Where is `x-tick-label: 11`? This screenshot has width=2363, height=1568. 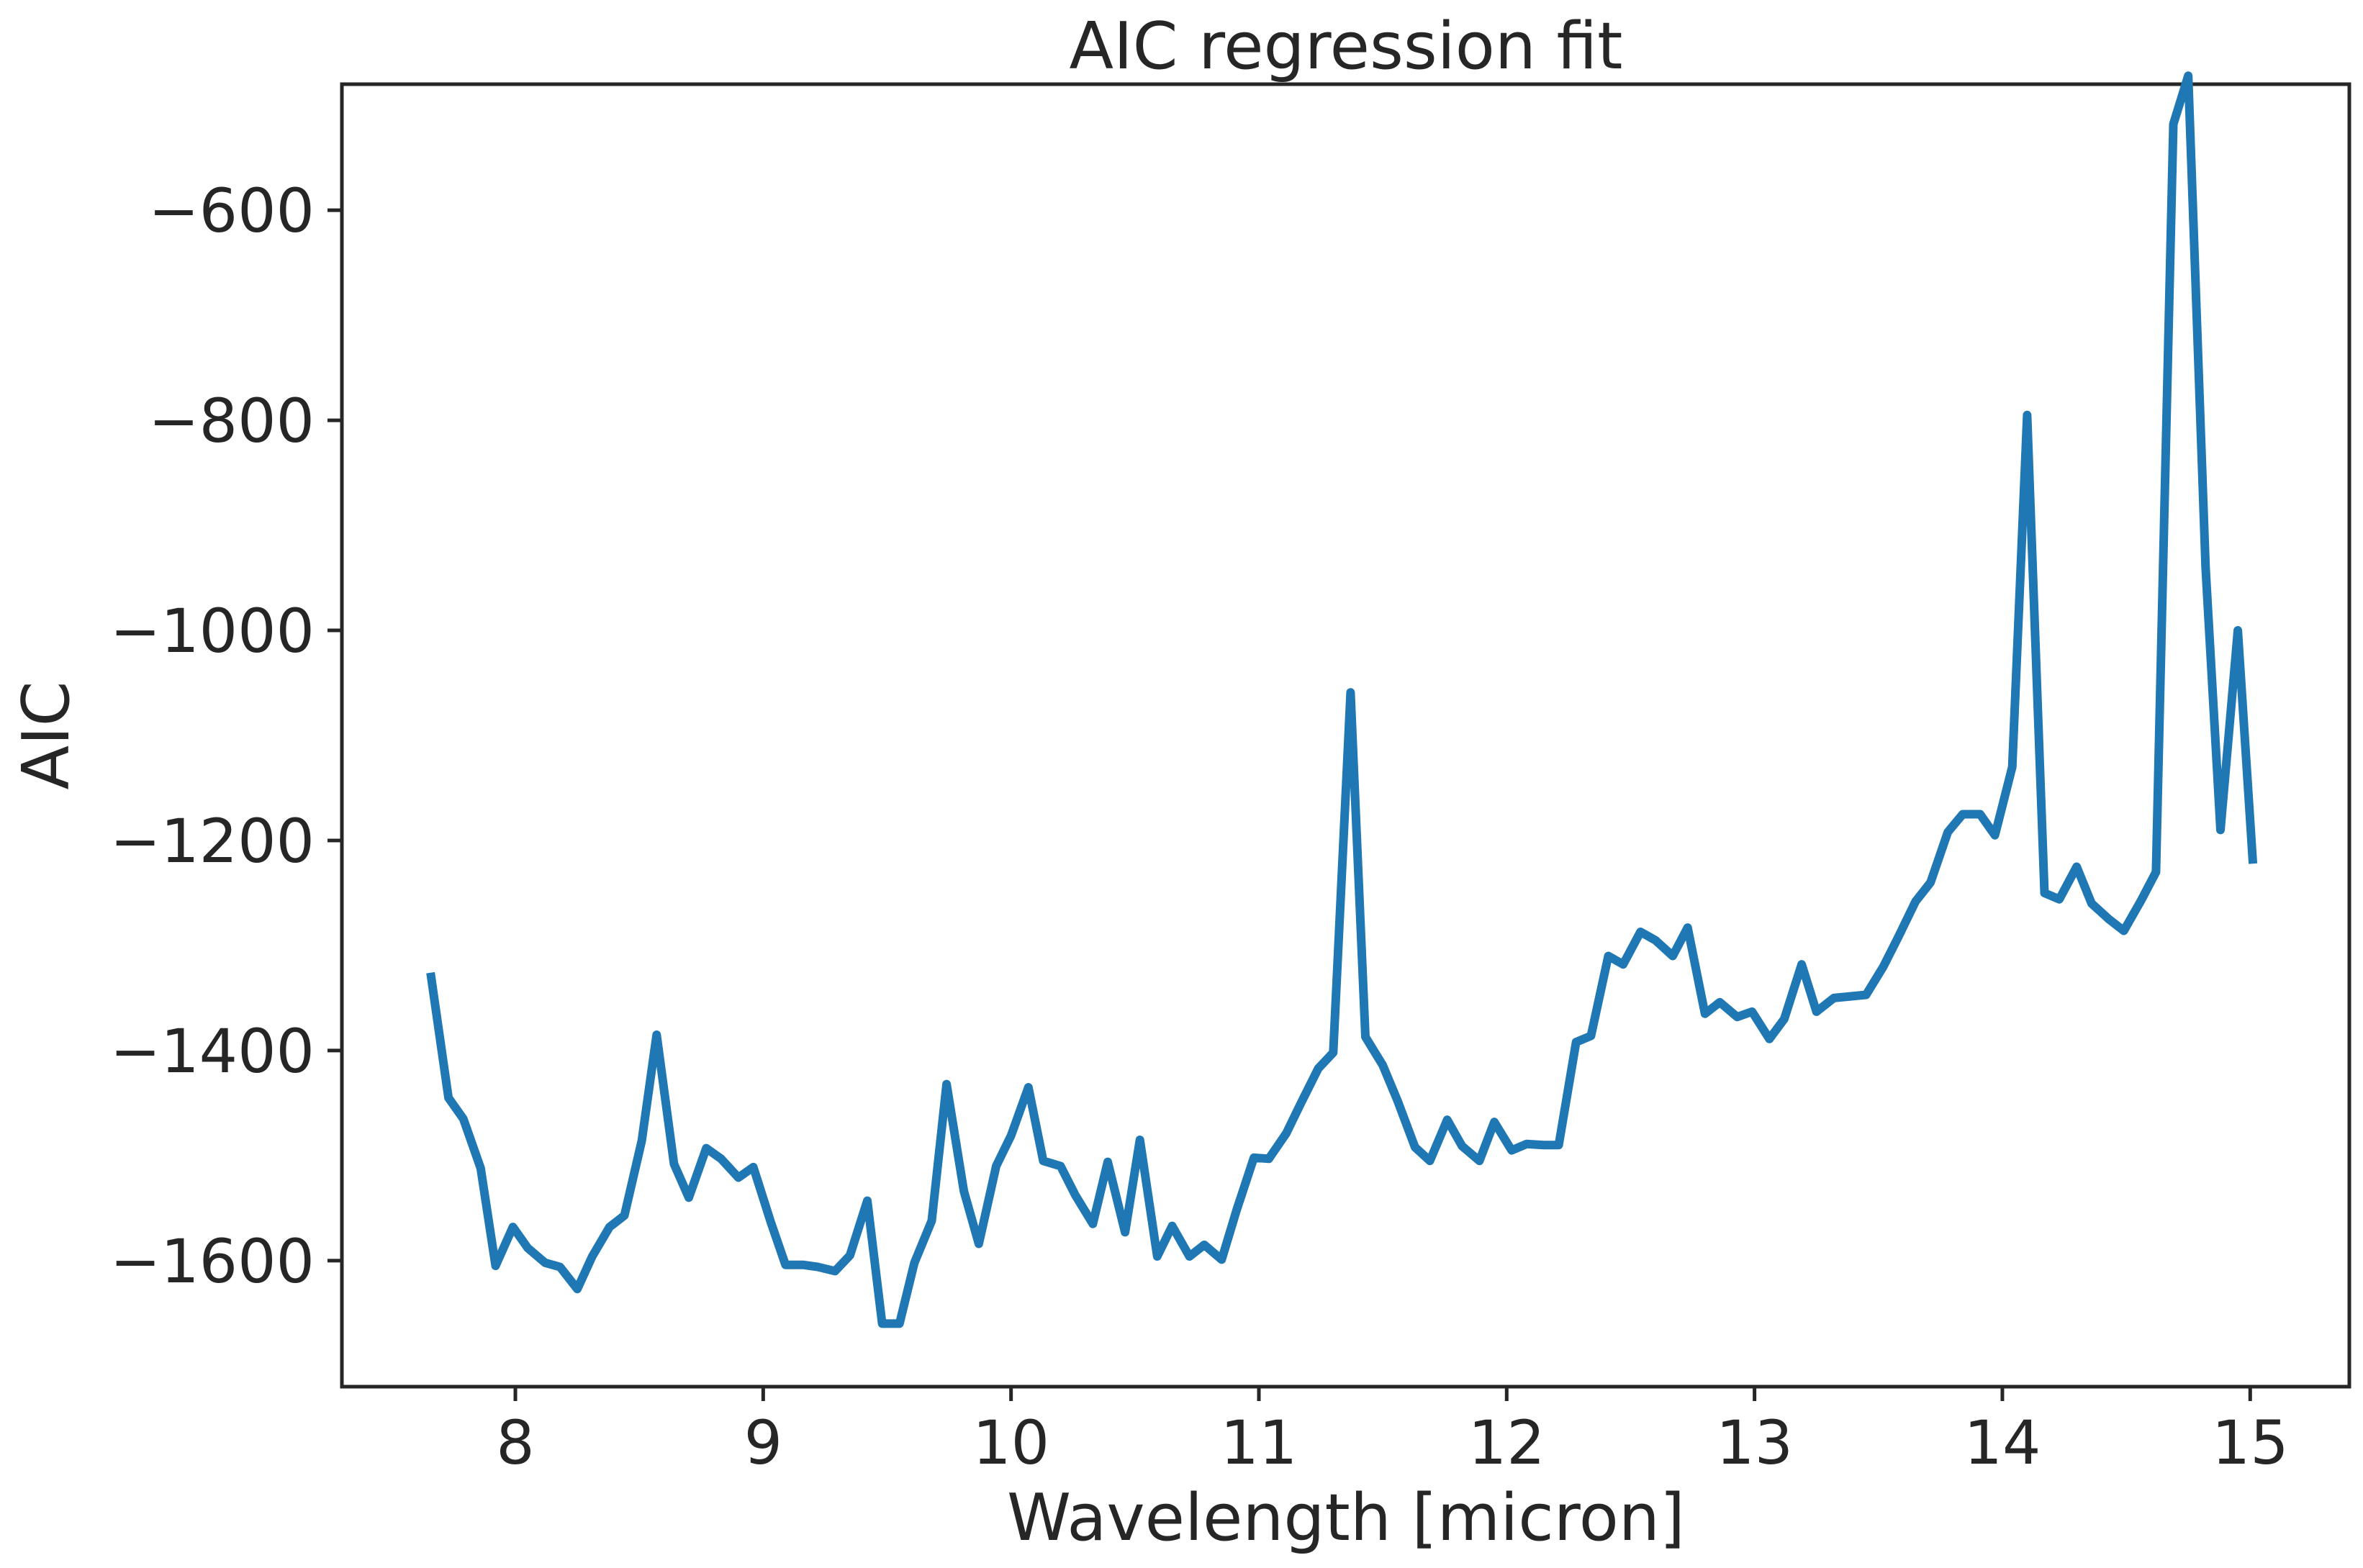
x-tick-label: 11 is located at coordinates (1259, 1443).